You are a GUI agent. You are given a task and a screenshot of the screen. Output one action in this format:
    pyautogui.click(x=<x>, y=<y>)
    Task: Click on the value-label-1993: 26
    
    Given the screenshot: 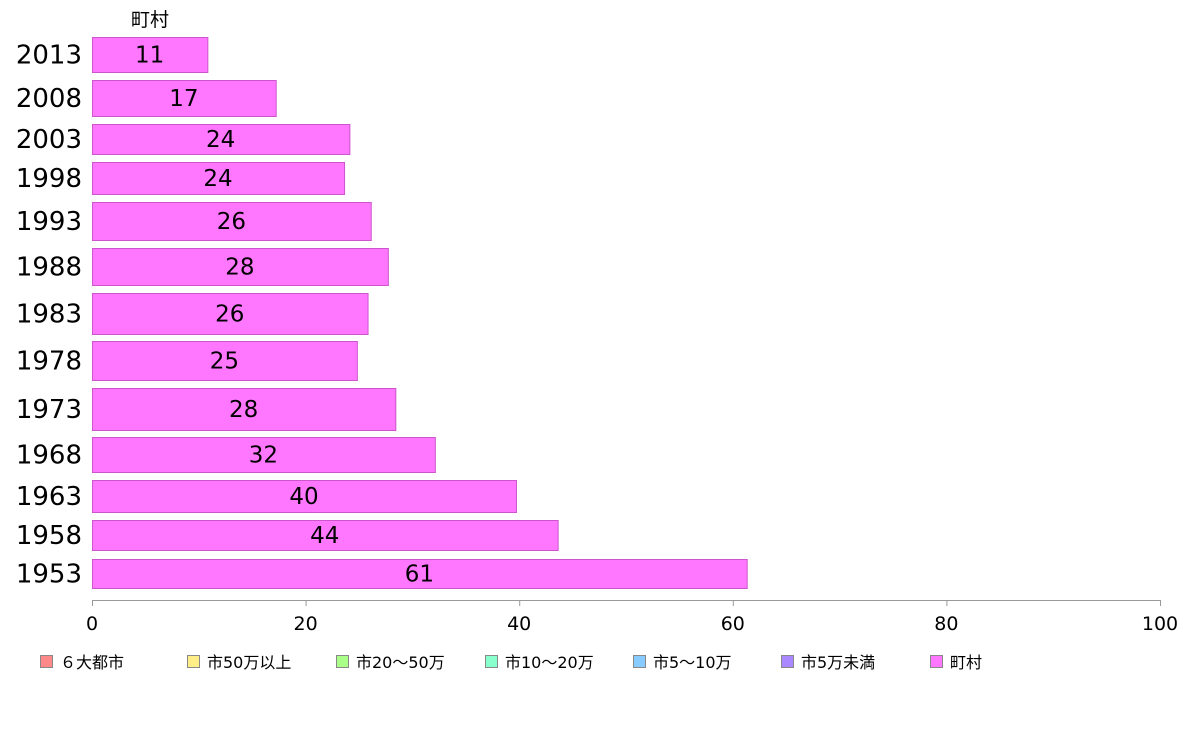 What is the action you would take?
    pyautogui.click(x=231, y=222)
    